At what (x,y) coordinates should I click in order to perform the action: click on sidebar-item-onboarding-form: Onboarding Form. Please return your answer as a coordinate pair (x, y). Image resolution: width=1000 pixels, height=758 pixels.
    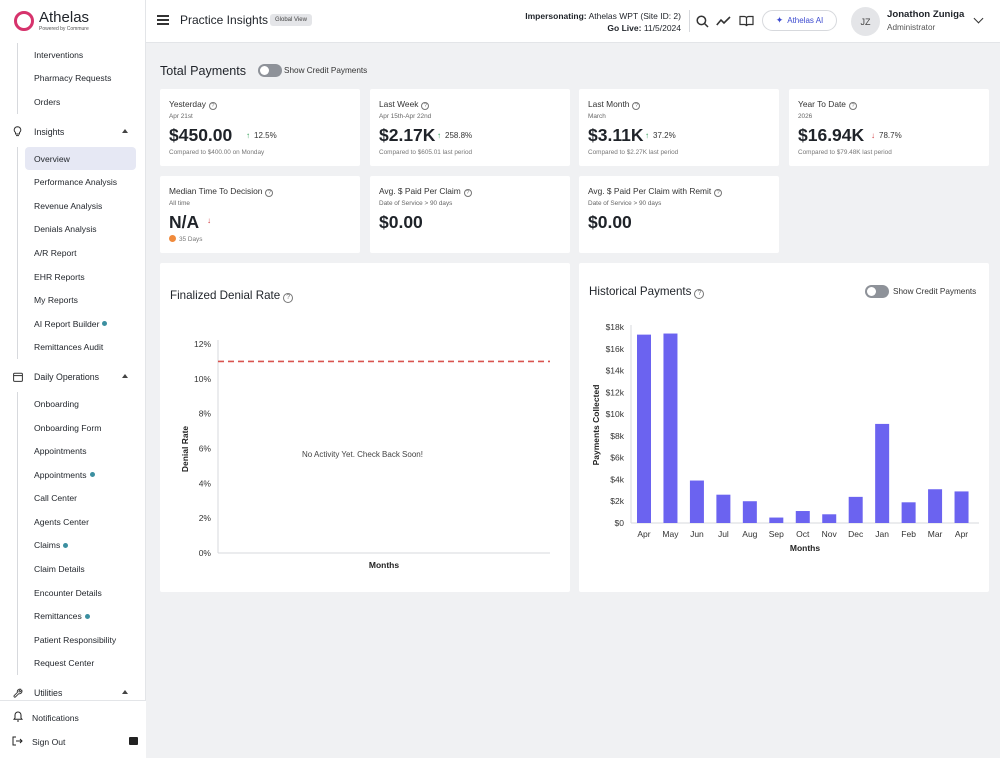
    Looking at the image, I should click on (68, 427).